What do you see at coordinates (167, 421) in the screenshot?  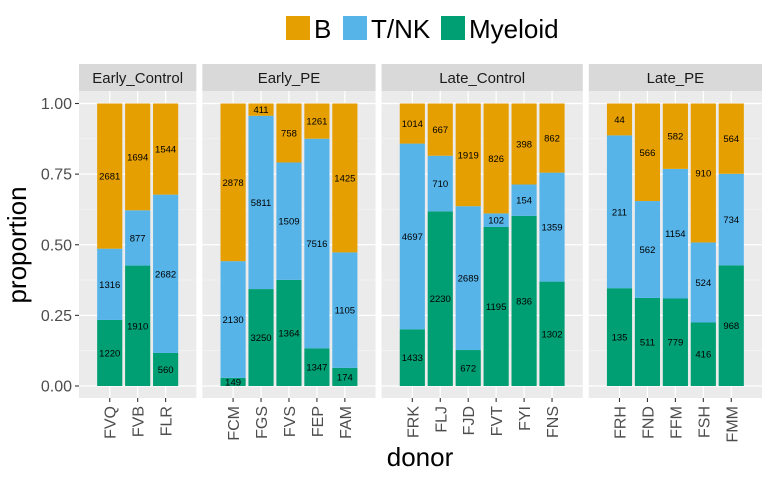 I see `x-tick-label: FLR` at bounding box center [167, 421].